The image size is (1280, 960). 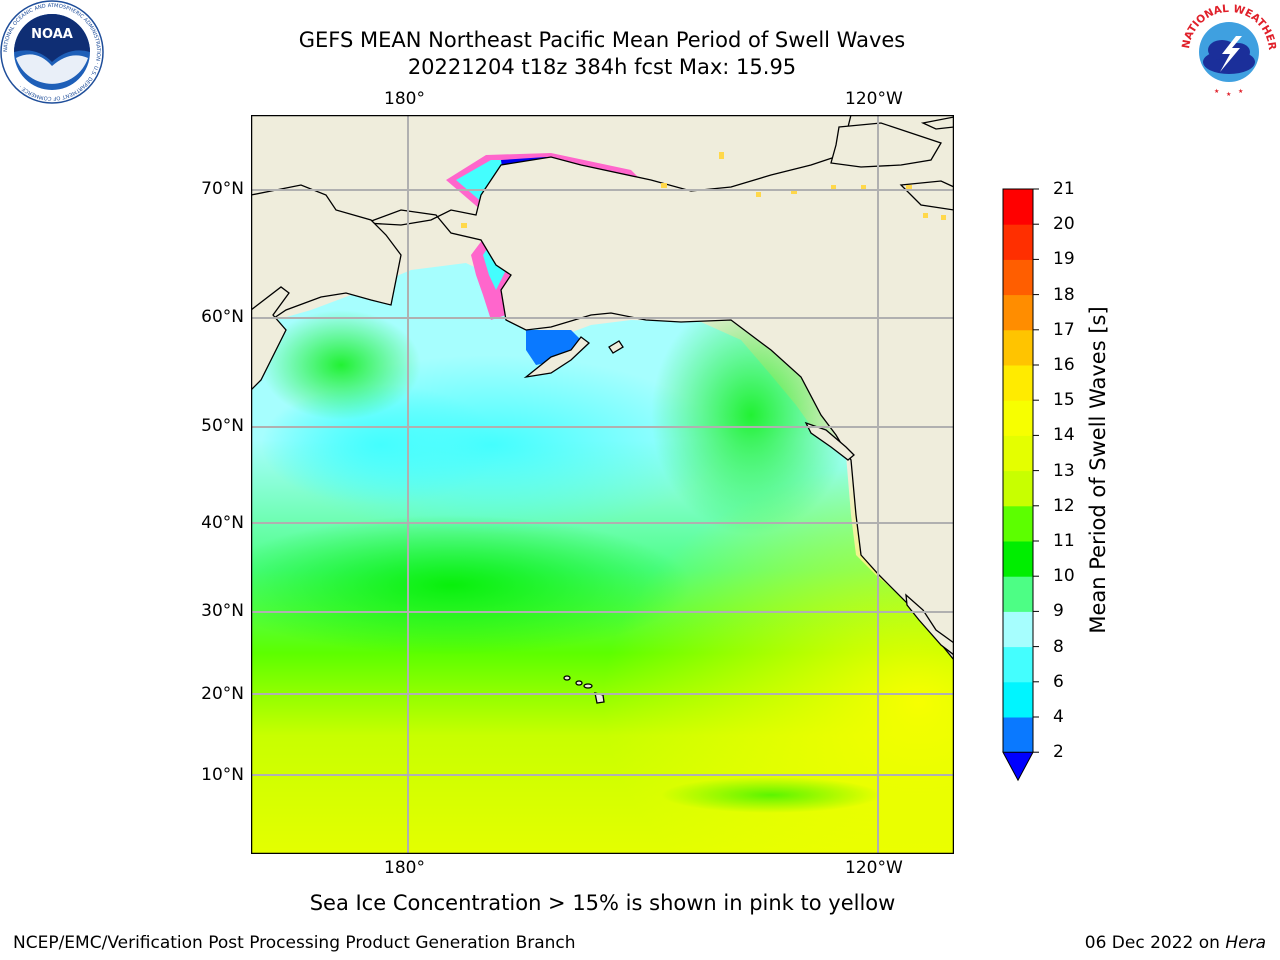 What do you see at coordinates (1155, 943) in the screenshot?
I see `footer-date-text: 06 Dec 2022 on` at bounding box center [1155, 943].